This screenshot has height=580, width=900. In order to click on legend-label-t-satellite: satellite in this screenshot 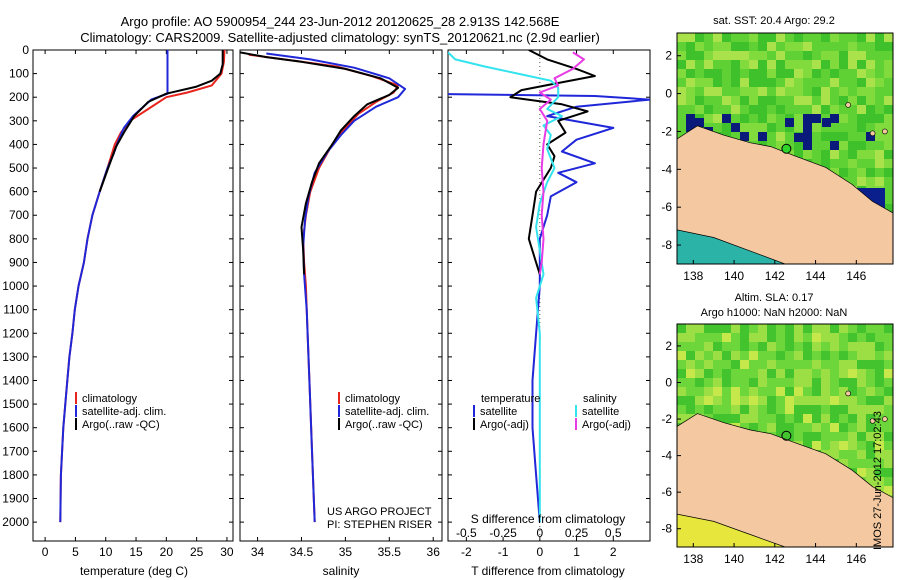, I will do `click(498, 412)`.